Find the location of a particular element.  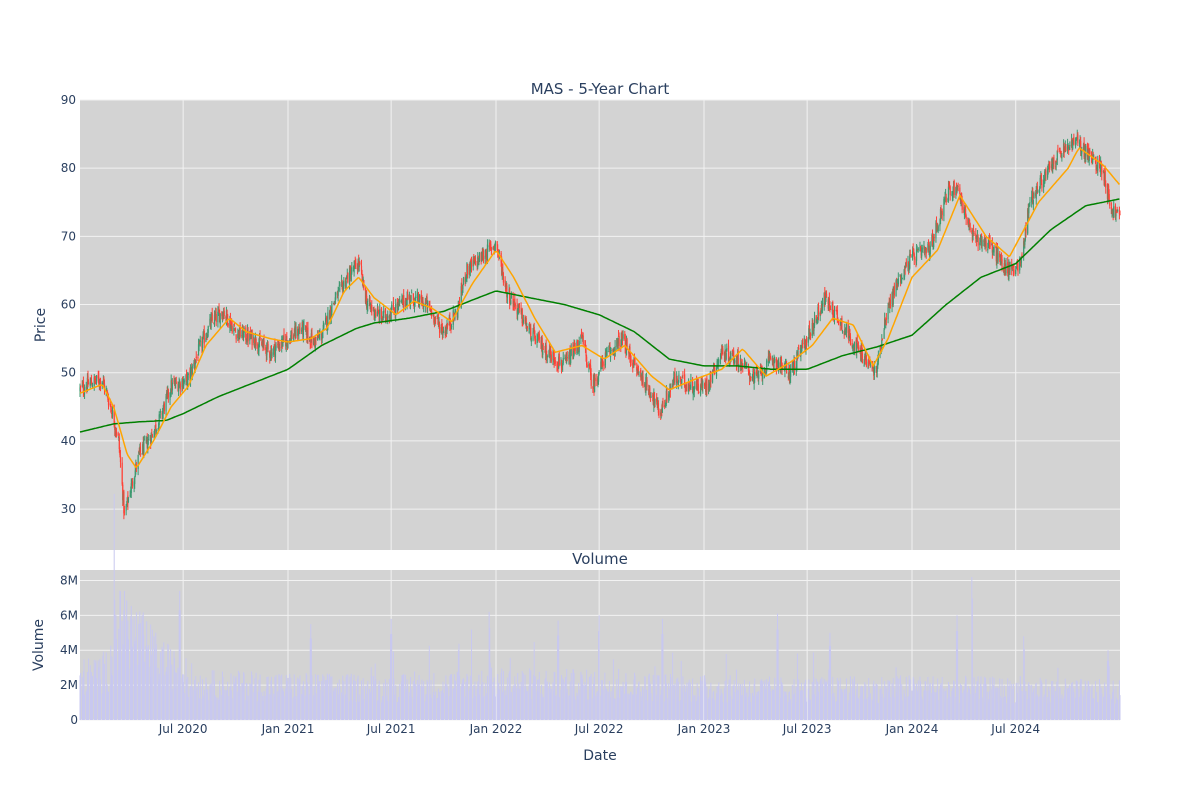

volume-y-tick-label: 0 is located at coordinates (74, 720).